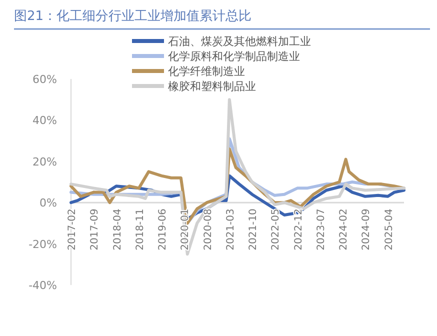 The width and height of the screenshot is (437, 336). I want to click on y-tick-label: -40%, so click(42, 285).